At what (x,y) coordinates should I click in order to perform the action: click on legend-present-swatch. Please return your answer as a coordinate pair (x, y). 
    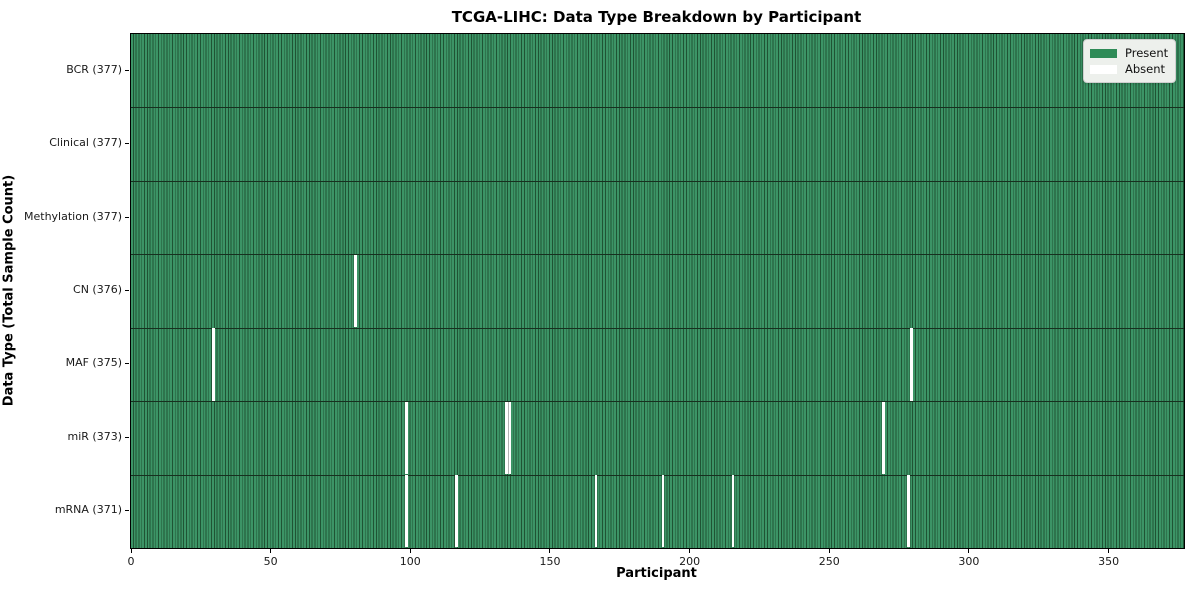
    Looking at the image, I should click on (1103, 53).